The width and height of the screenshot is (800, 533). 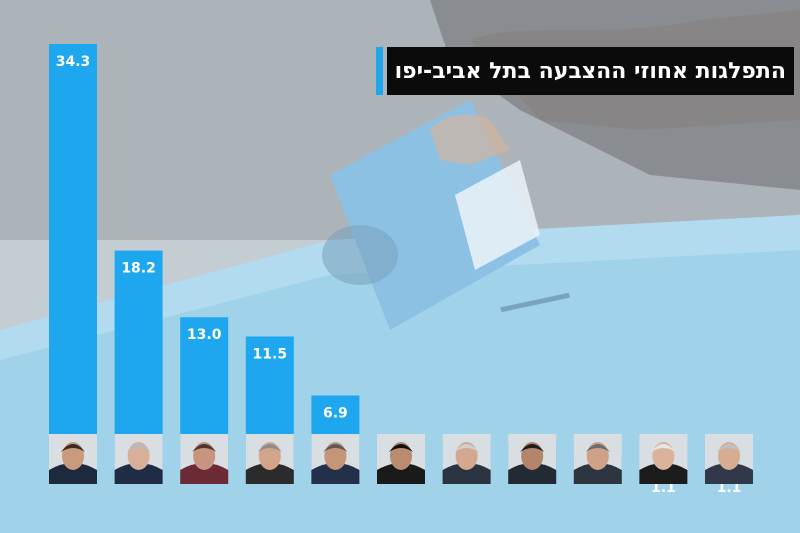 What do you see at coordinates (335, 413) in the screenshot?
I see `bar-value-label: 6.9` at bounding box center [335, 413].